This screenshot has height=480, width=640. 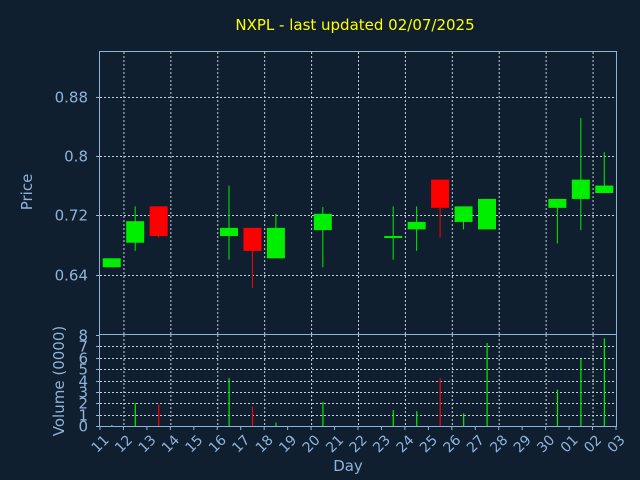 What do you see at coordinates (101, 444) in the screenshot?
I see `x-tick-label: 11` at bounding box center [101, 444].